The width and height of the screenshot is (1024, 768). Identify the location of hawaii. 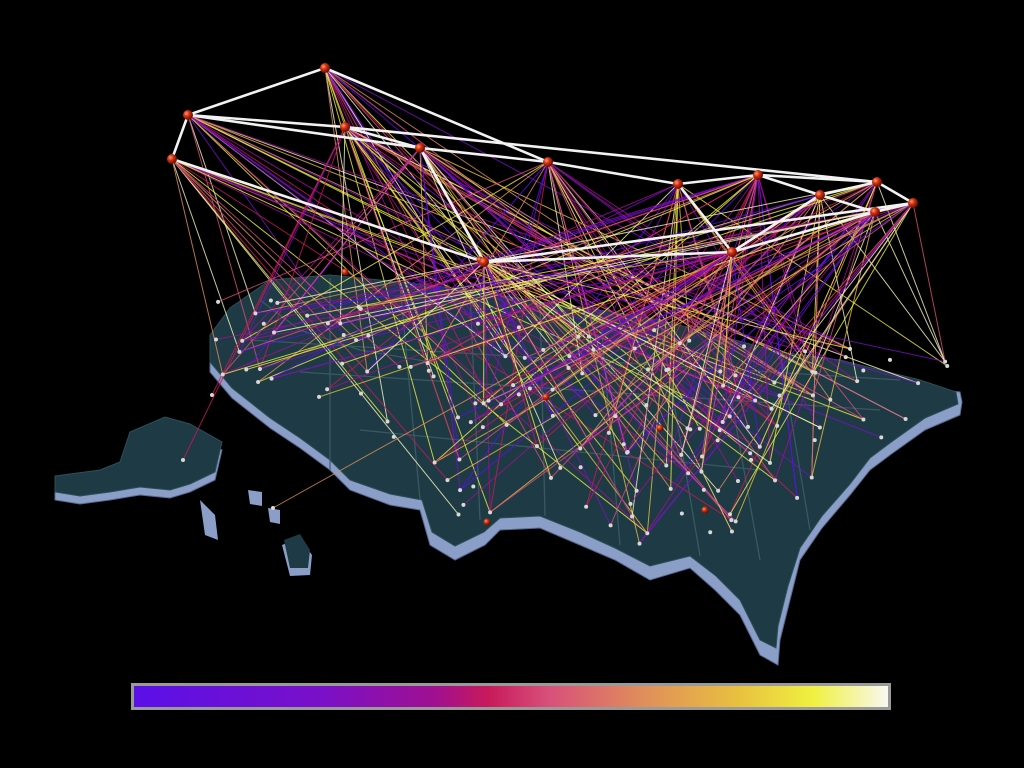
(280, 533).